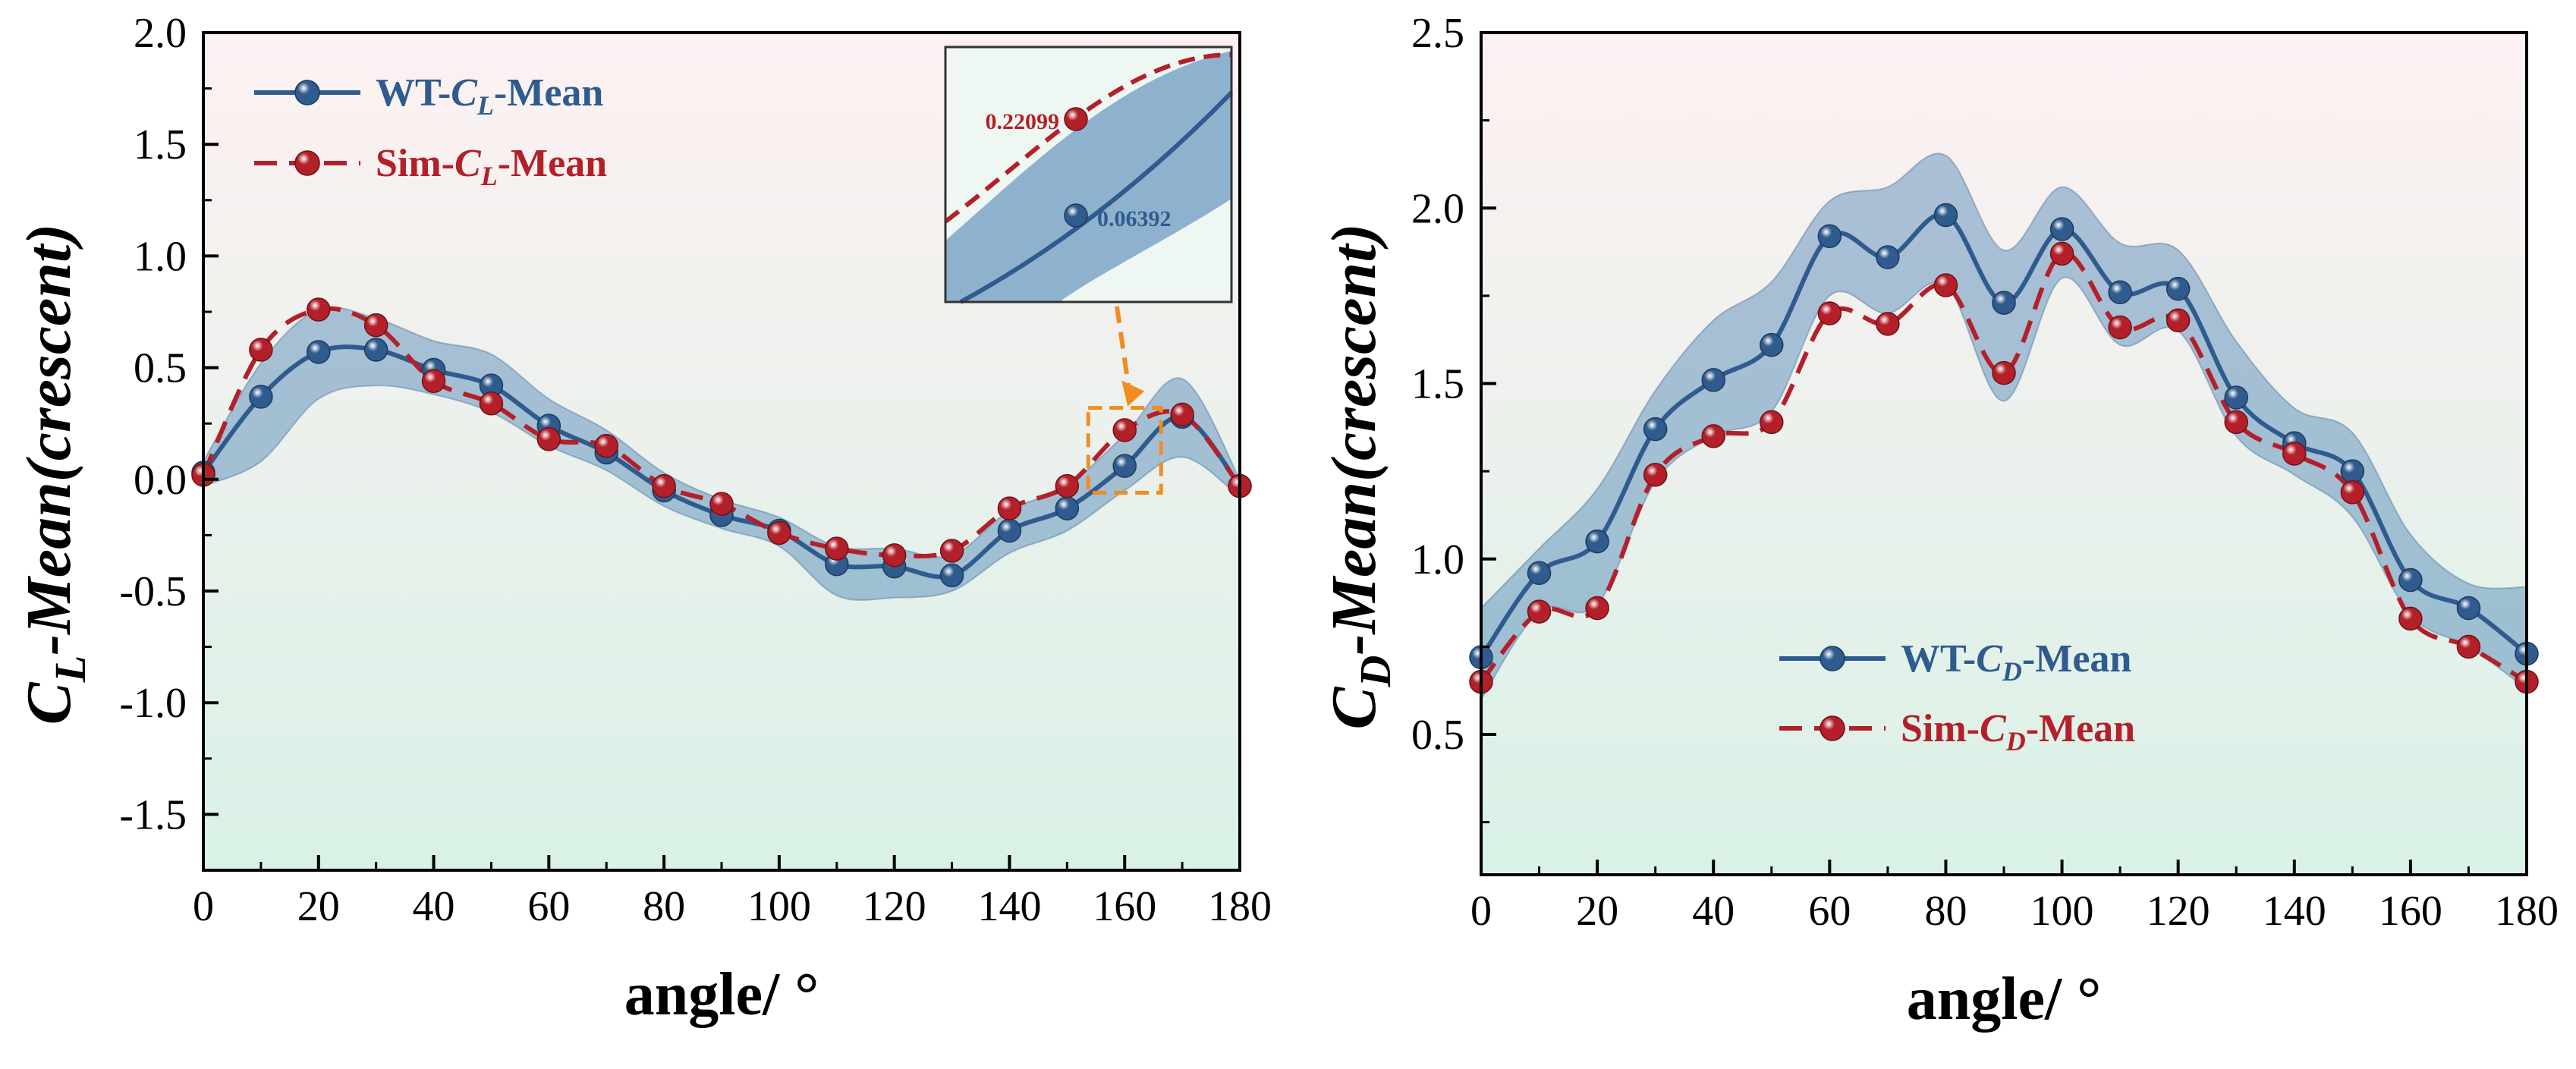  What do you see at coordinates (1009, 907) in the screenshot?
I see `x-tick-label: 140` at bounding box center [1009, 907].